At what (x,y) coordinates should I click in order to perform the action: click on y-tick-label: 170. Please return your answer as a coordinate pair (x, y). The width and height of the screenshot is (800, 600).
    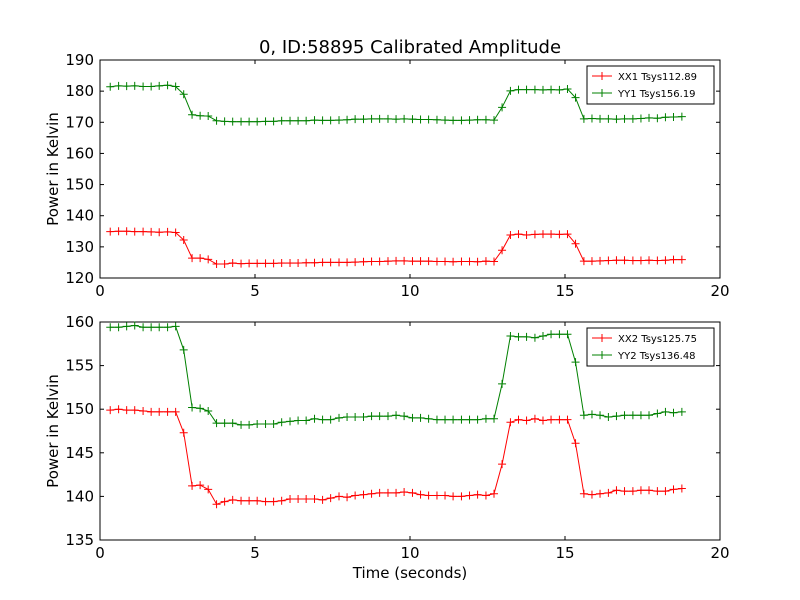
    Looking at the image, I should click on (79, 122).